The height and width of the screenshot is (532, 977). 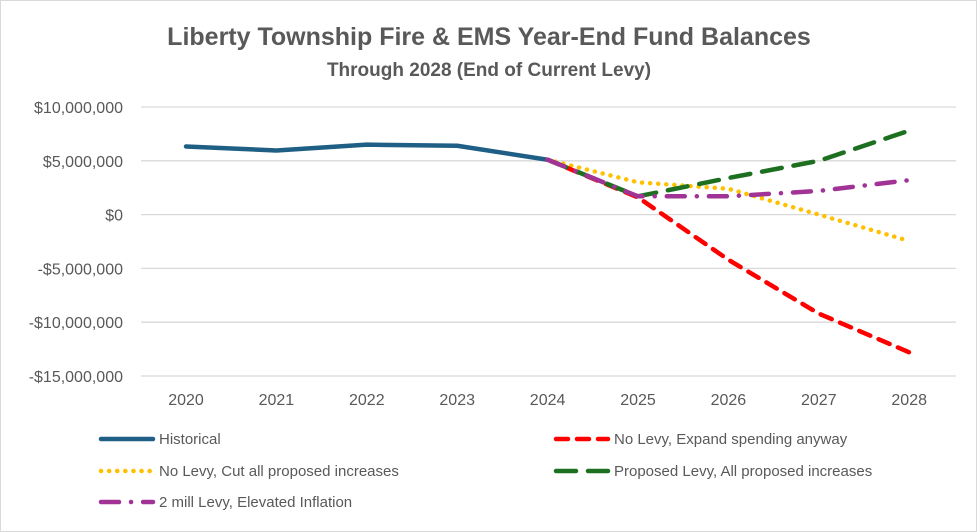 What do you see at coordinates (114, 216) in the screenshot?
I see `y-tick-label: $0` at bounding box center [114, 216].